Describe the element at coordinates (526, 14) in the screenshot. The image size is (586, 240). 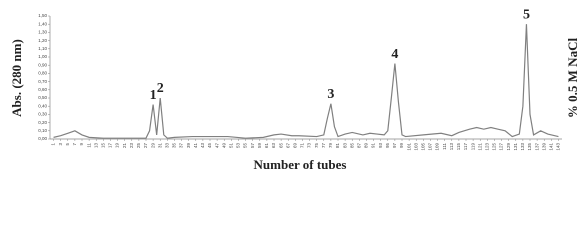
I see `peak-label: 5` at that location.